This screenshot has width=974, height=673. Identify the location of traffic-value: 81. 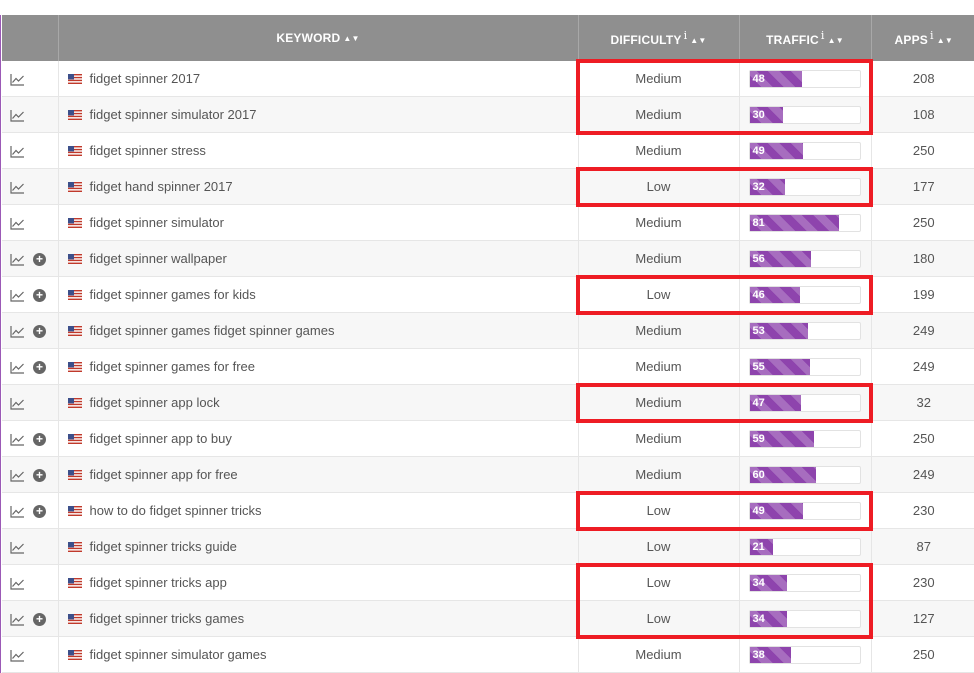
(758, 222).